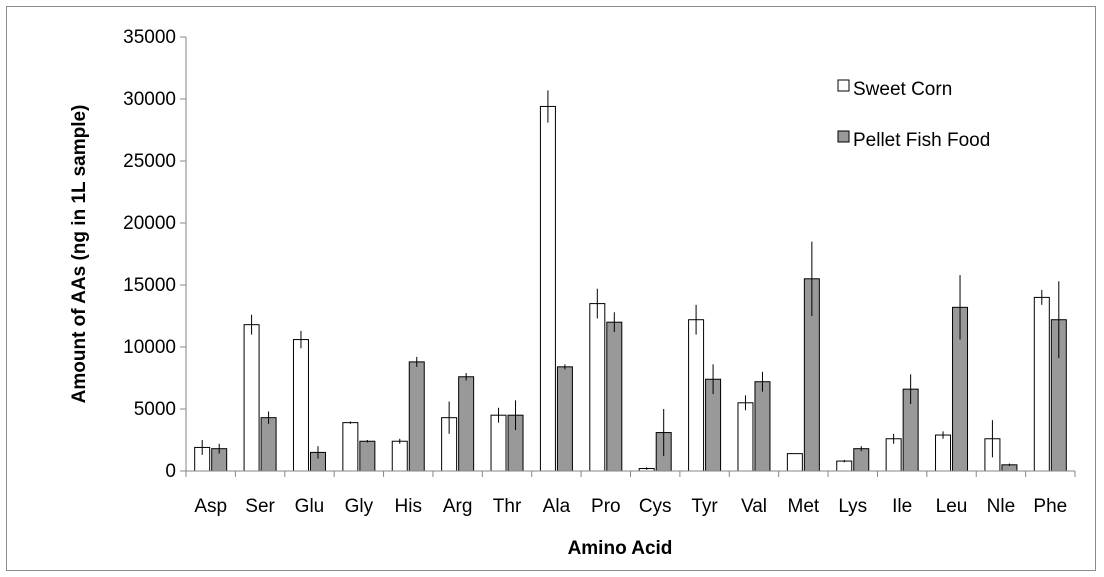 The height and width of the screenshot is (577, 1104). What do you see at coordinates (149, 99) in the screenshot?
I see `y-tick-label: 30000` at bounding box center [149, 99].